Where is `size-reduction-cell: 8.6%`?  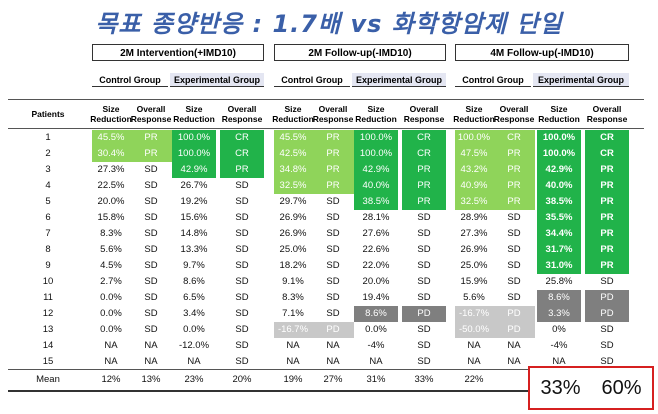
size-reduction-cell: 8.6% is located at coordinates (194, 281).